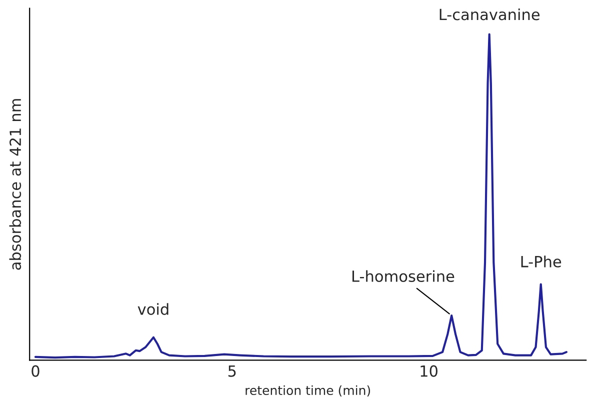 Image resolution: width=592 pixels, height=414 pixels. What do you see at coordinates (308, 391) in the screenshot?
I see `x-axis-title: retention time (min)` at bounding box center [308, 391].